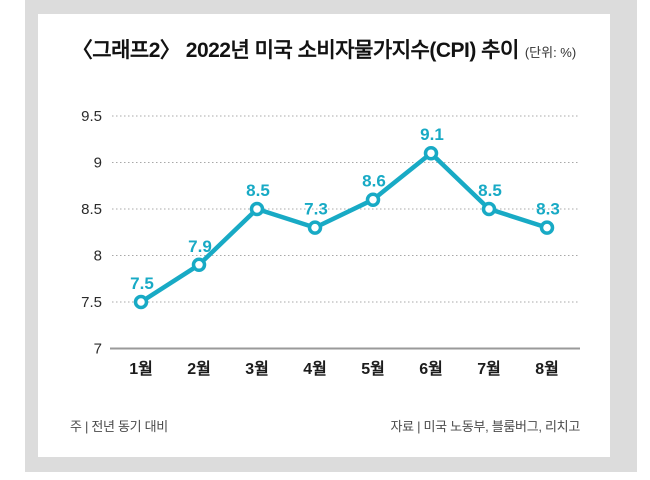  I want to click on data-point-label: 7.9, so click(200, 246).